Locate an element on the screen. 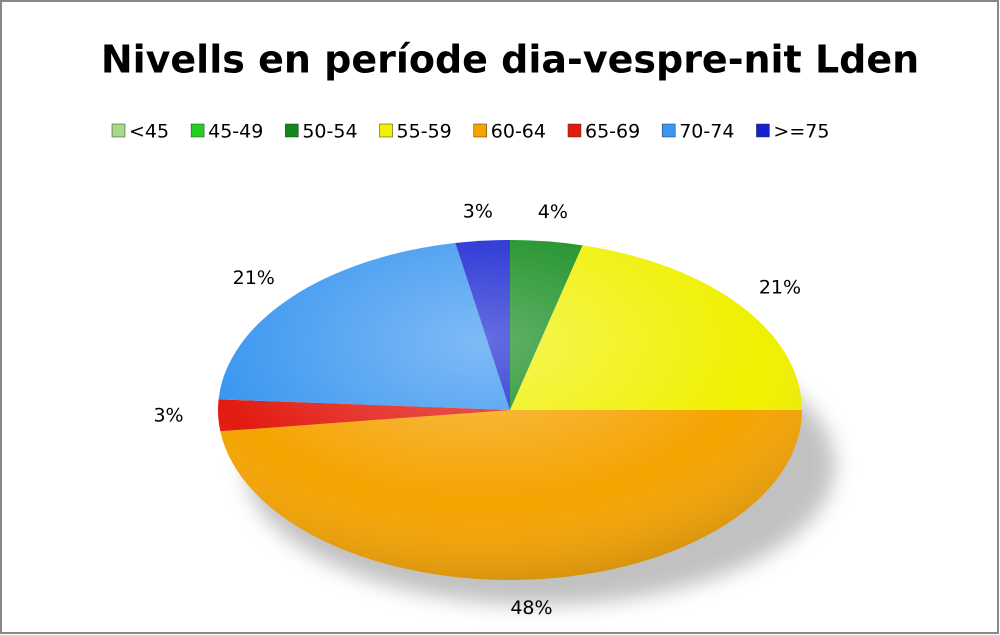 This screenshot has width=1000, height=635. chart-title: Nivells en període dia-vespre-nit Lden is located at coordinates (510, 60).